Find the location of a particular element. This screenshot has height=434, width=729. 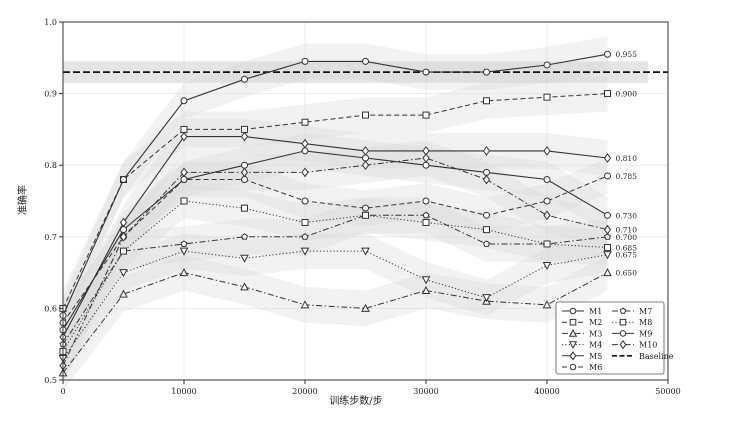

legend-label-m5: M5 is located at coordinates (595, 356).